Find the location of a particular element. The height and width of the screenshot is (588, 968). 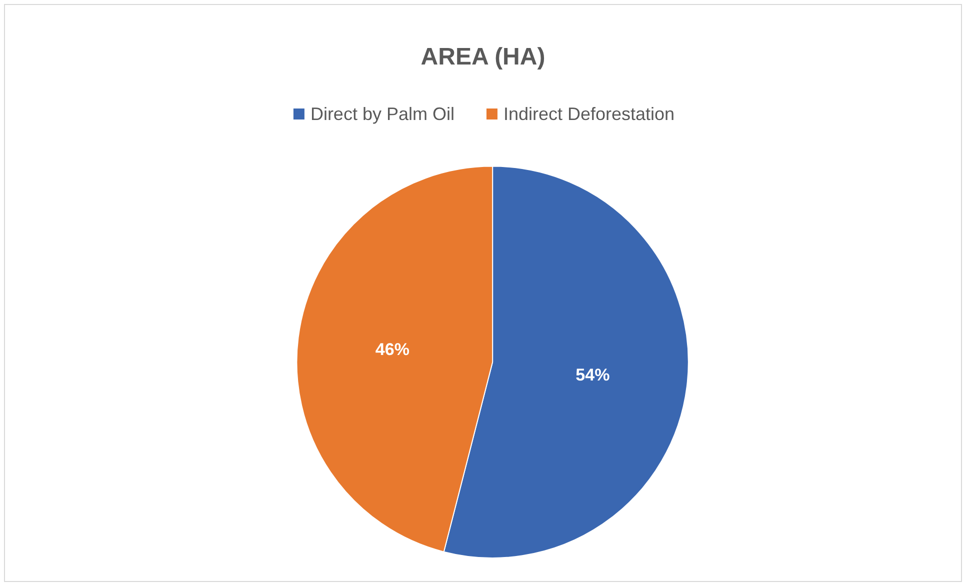

legend-label: Direct by Palm Oil is located at coordinates (382, 114).